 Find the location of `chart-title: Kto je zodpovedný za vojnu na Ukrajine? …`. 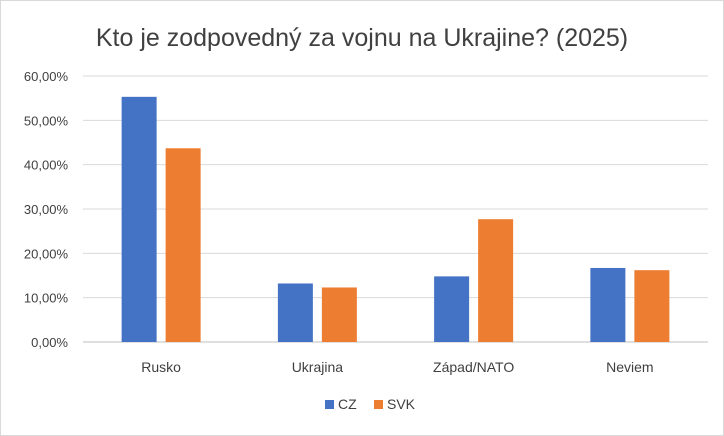

chart-title: Kto je zodpovedný za vojnu na Ukrajine? … is located at coordinates (362, 38).